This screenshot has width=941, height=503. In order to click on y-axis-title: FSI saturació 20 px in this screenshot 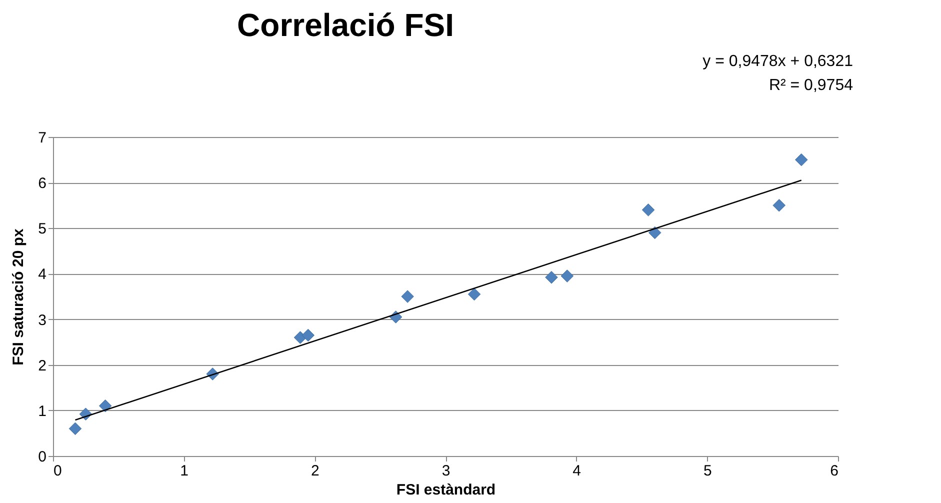, I will do `click(19, 297)`.